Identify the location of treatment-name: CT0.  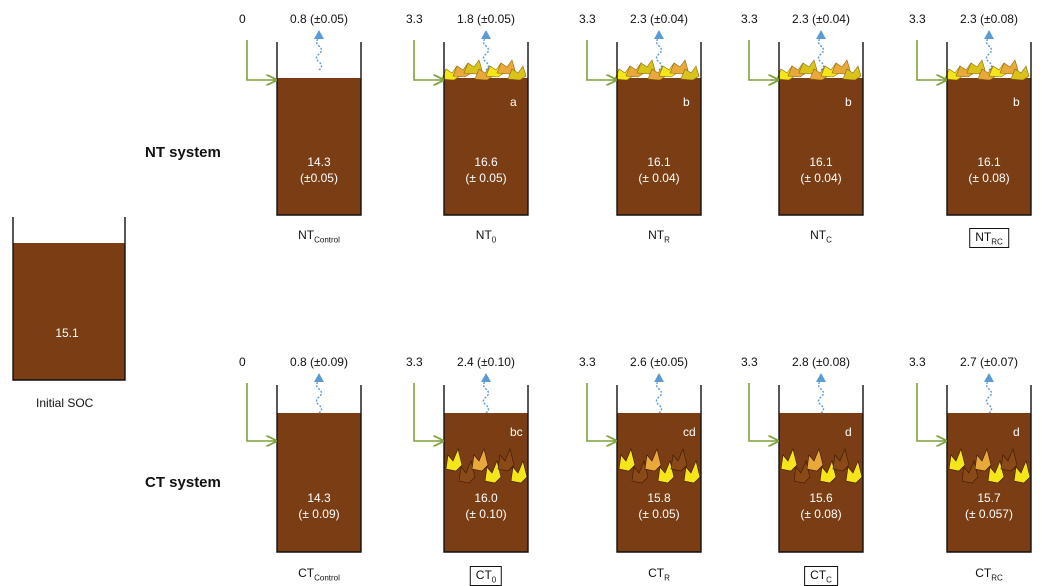
(486, 576).